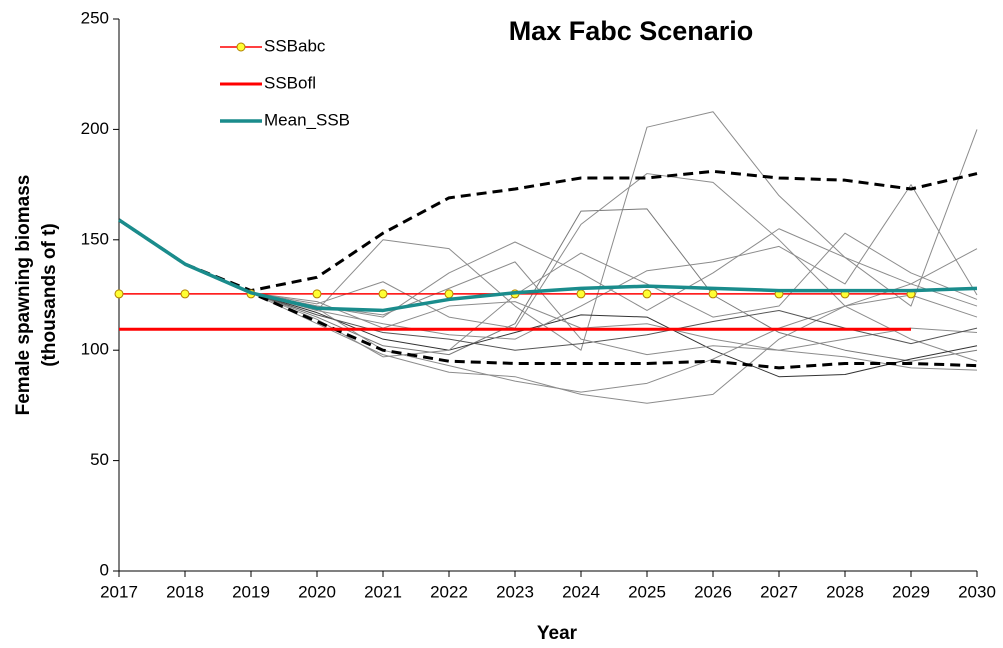 This screenshot has width=1003, height=648. What do you see at coordinates (185, 591) in the screenshot?
I see `x-tick-label: 2018` at bounding box center [185, 591].